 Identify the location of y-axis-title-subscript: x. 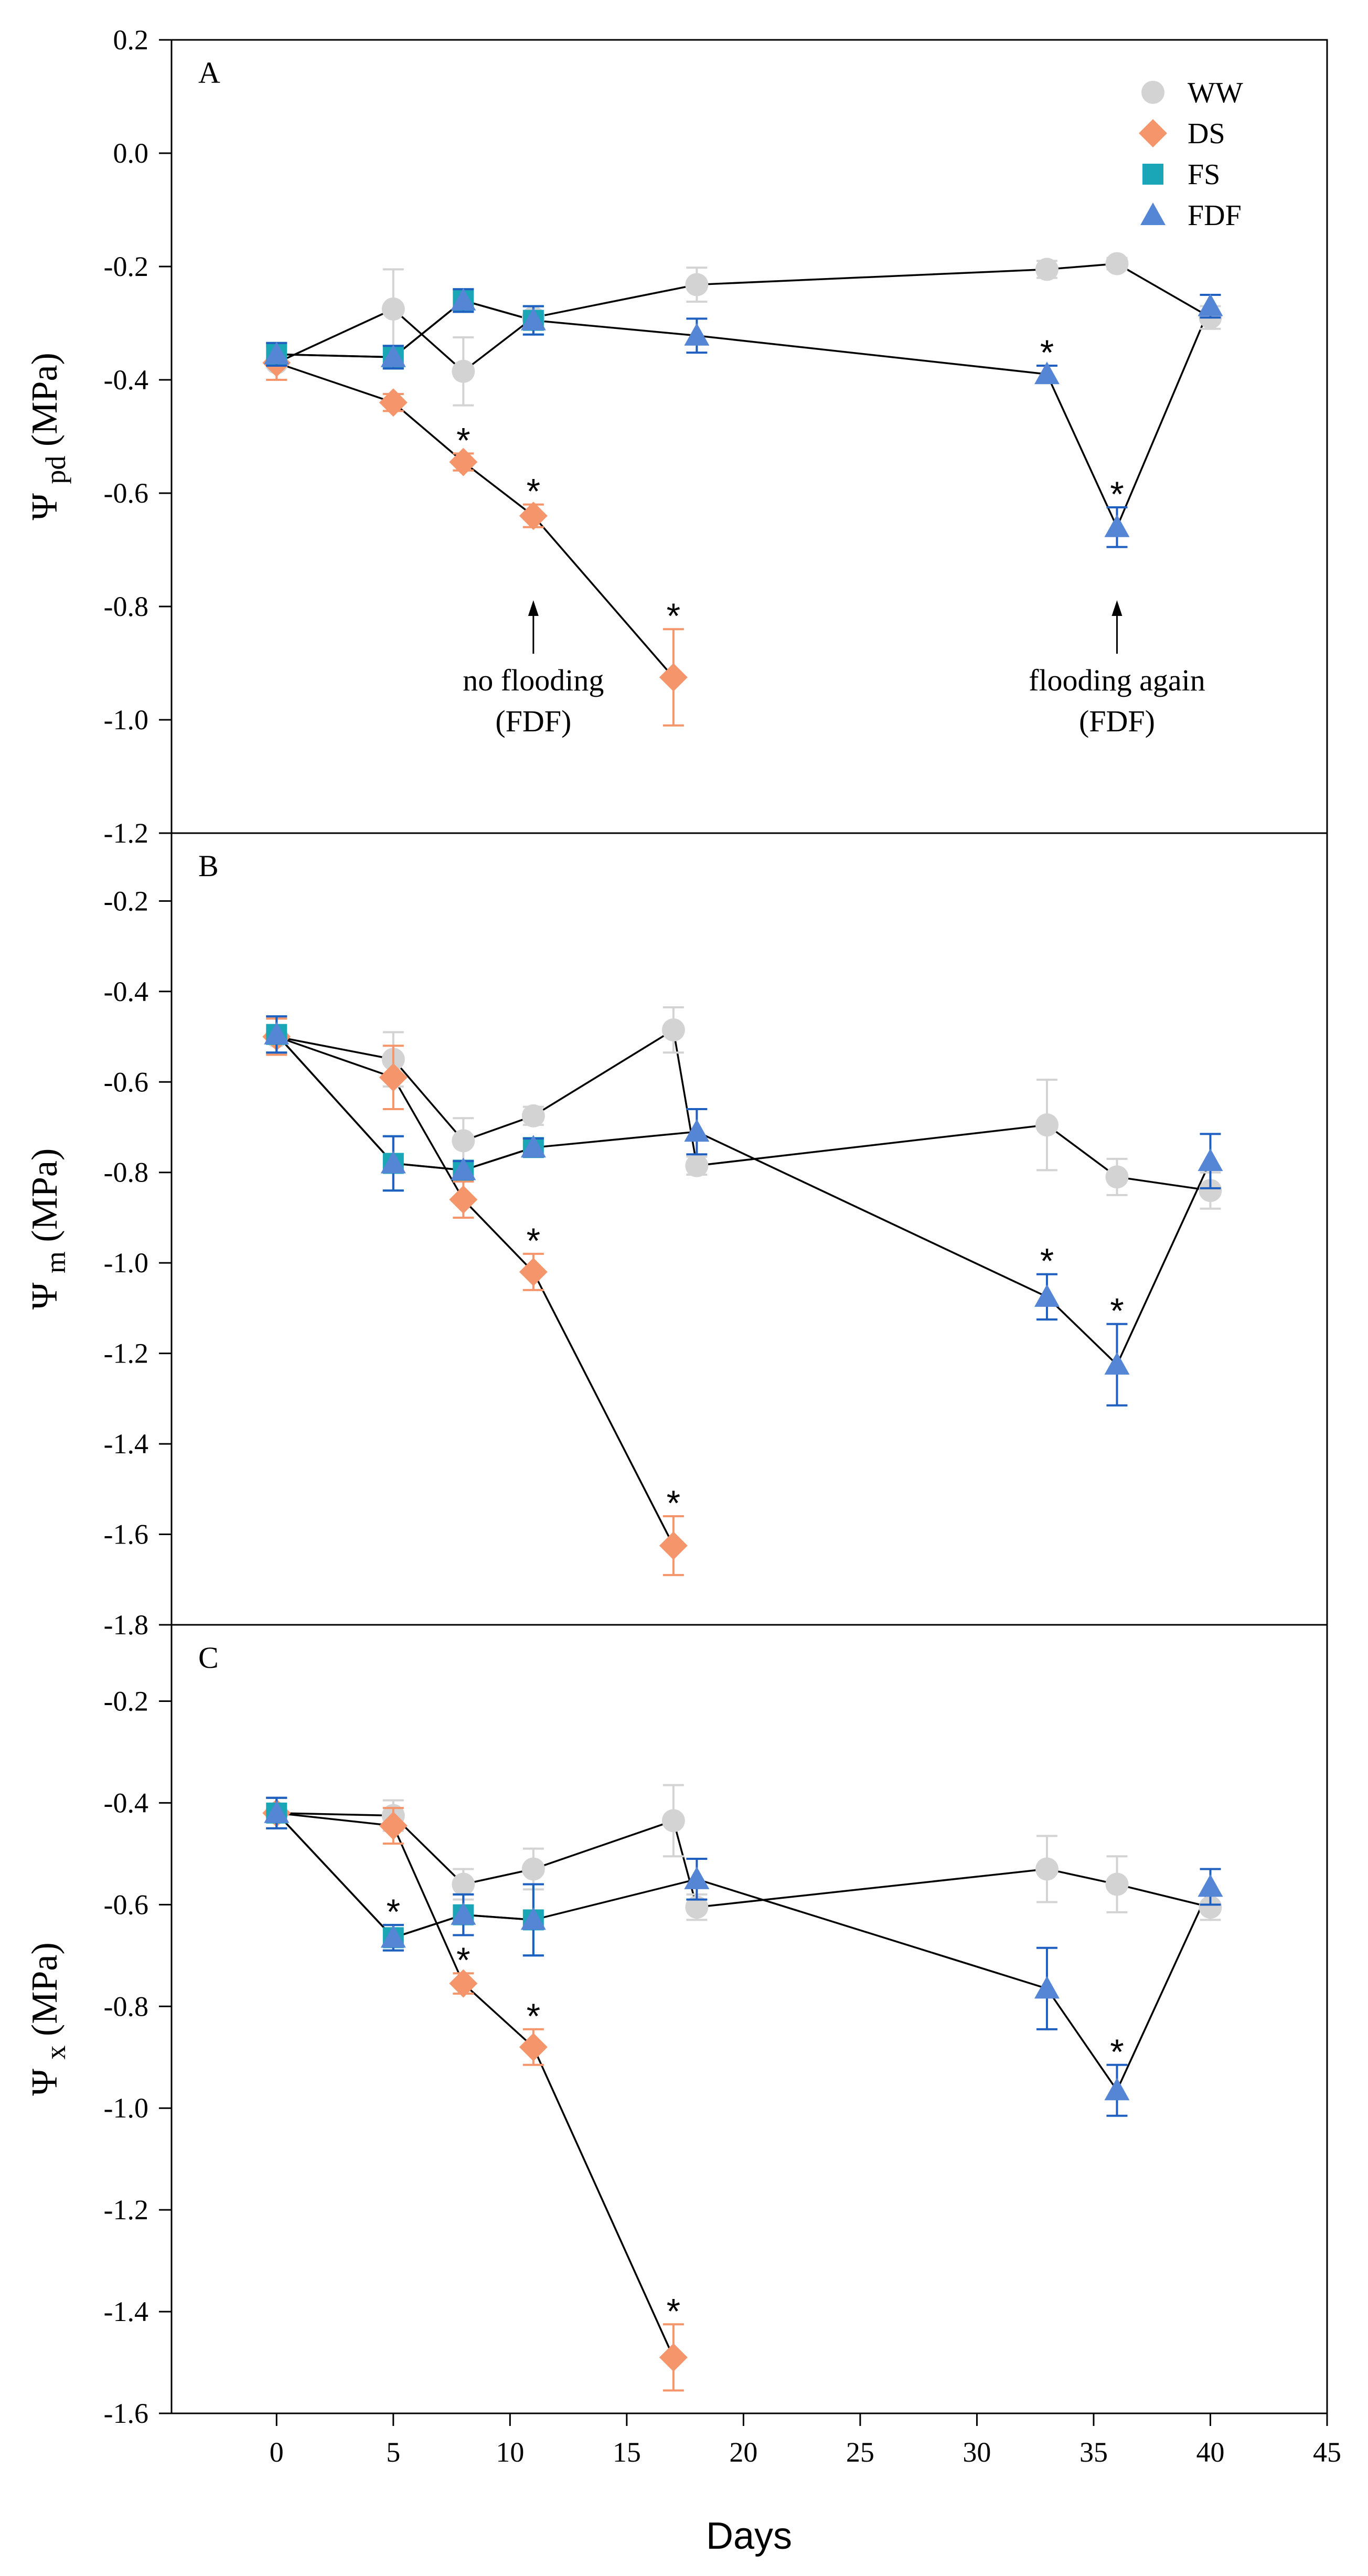
(55, 2053).